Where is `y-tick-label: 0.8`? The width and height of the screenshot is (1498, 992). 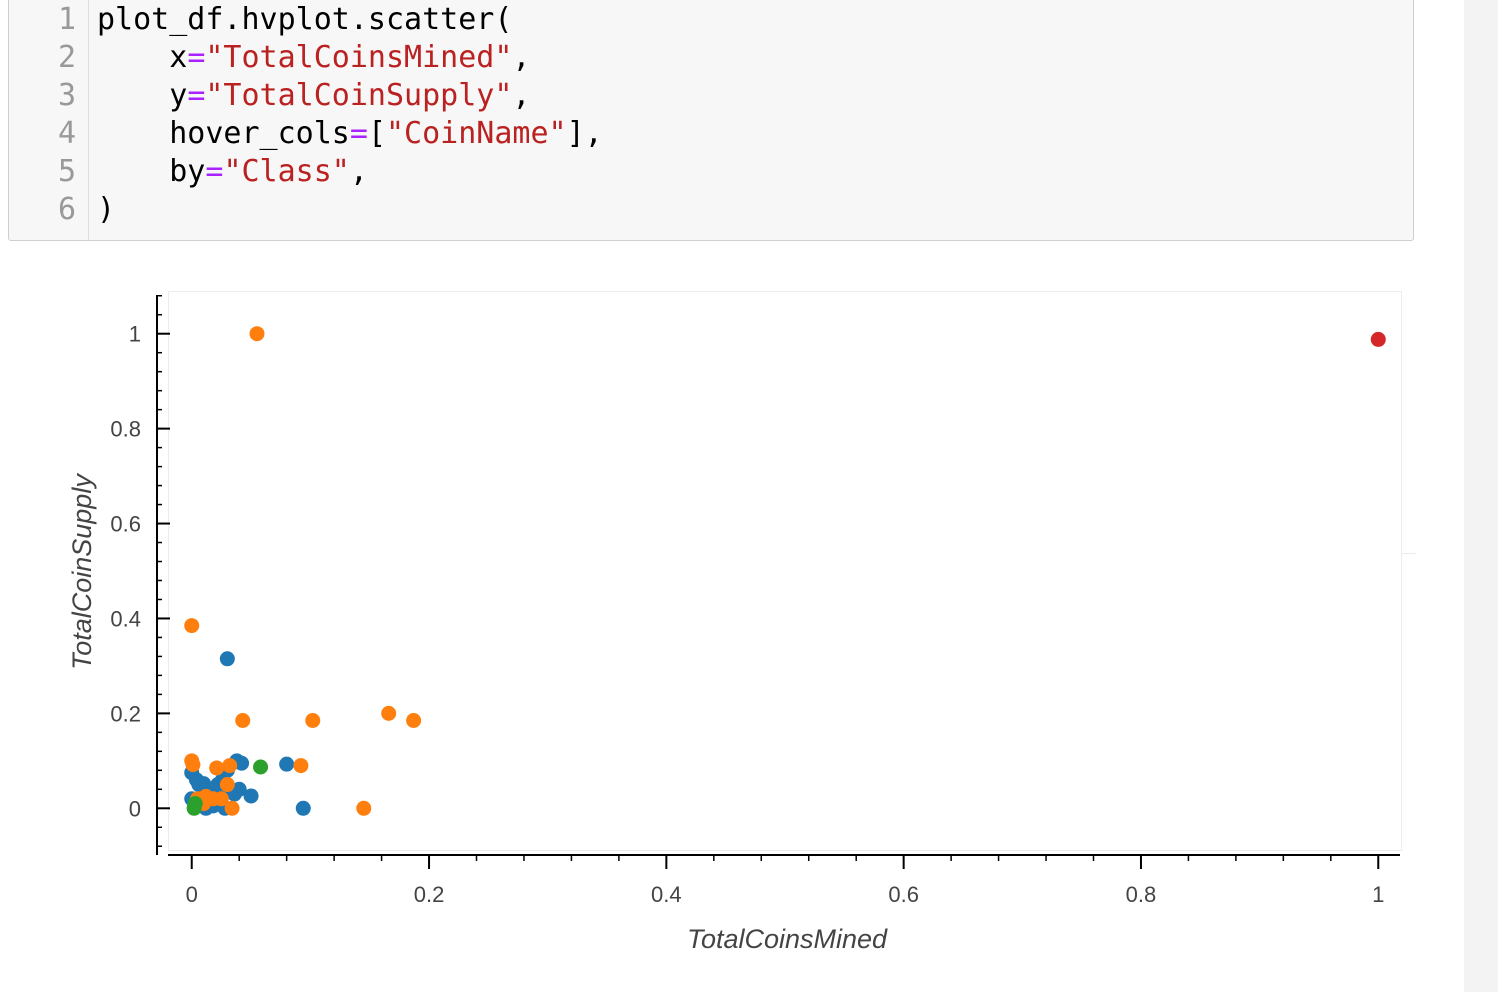
y-tick-label: 0.8 is located at coordinates (125, 429).